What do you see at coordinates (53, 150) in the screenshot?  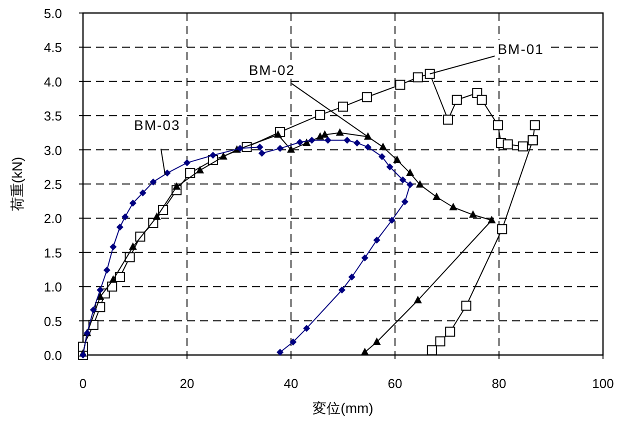 I see `y-tick-label: 3.0` at bounding box center [53, 150].